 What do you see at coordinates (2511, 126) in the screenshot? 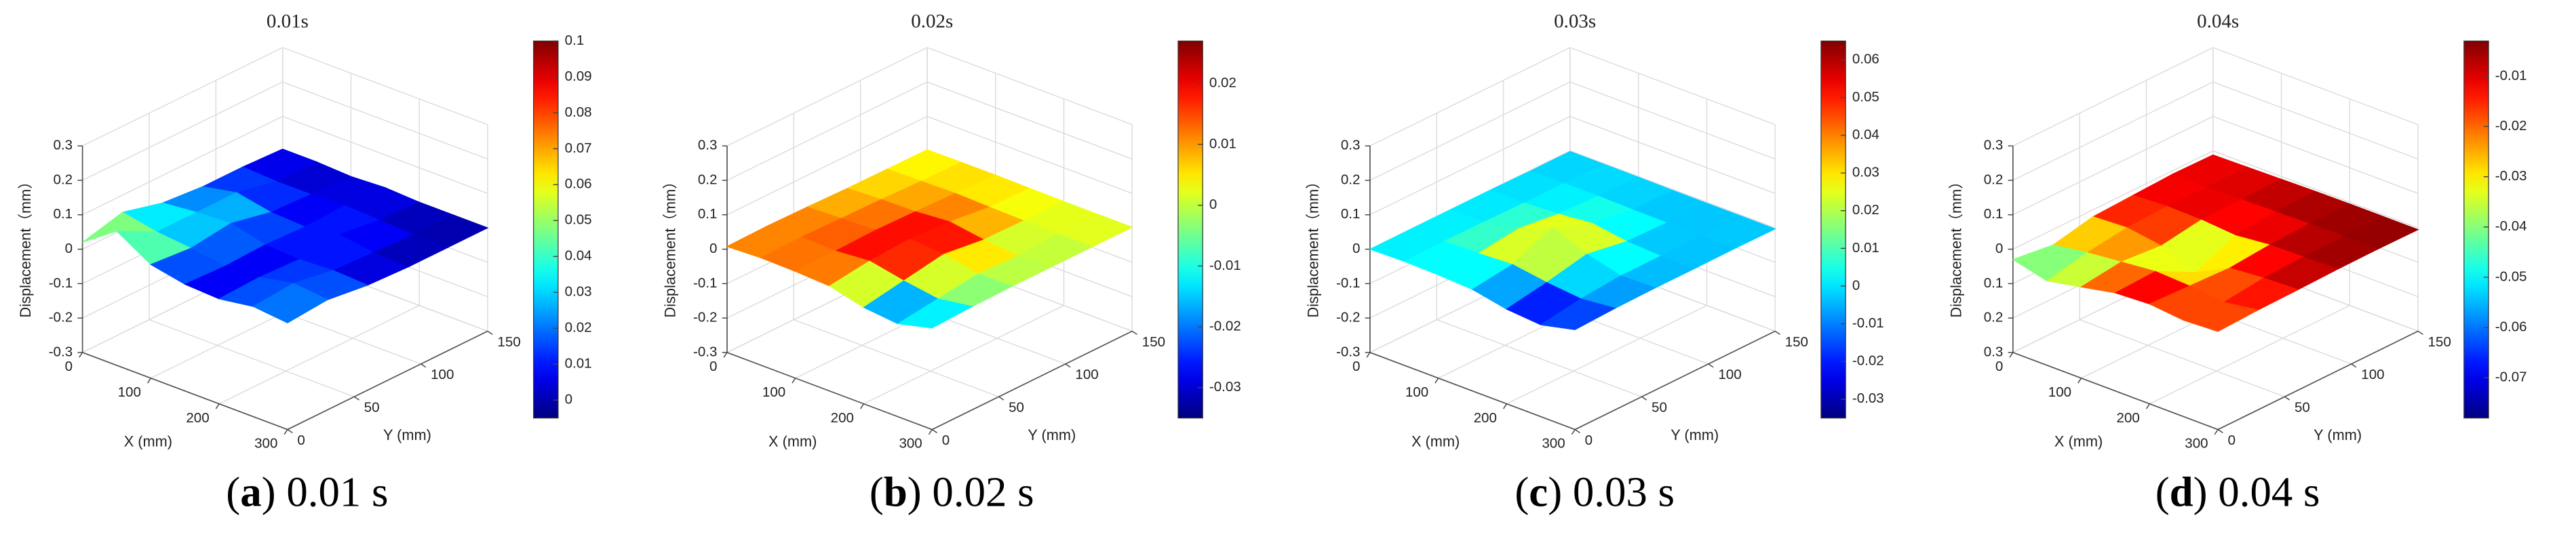
I see `colorbar-tick-label: -0.02` at bounding box center [2511, 126].